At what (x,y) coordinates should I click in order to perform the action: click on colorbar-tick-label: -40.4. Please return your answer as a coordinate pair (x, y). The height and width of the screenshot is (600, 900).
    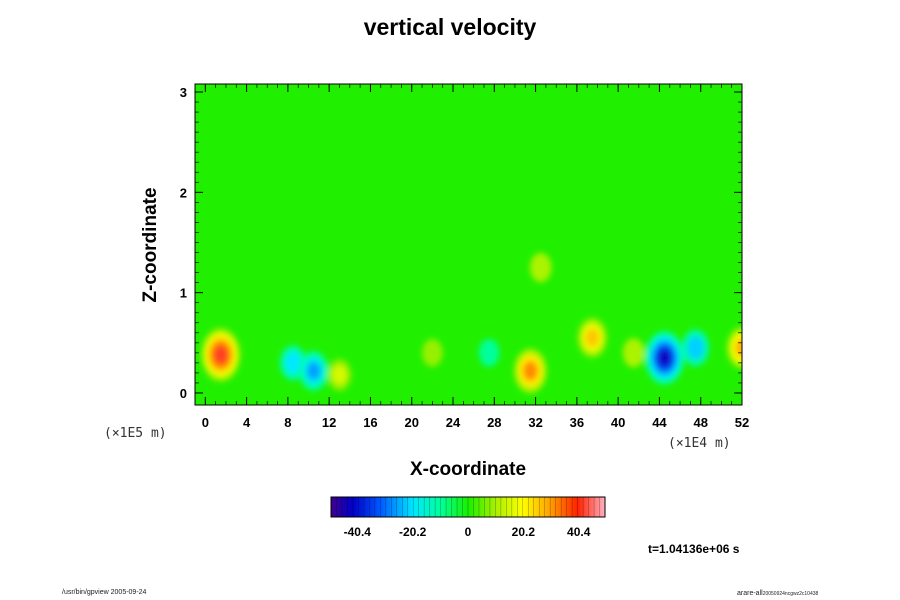
    Looking at the image, I should click on (358, 532).